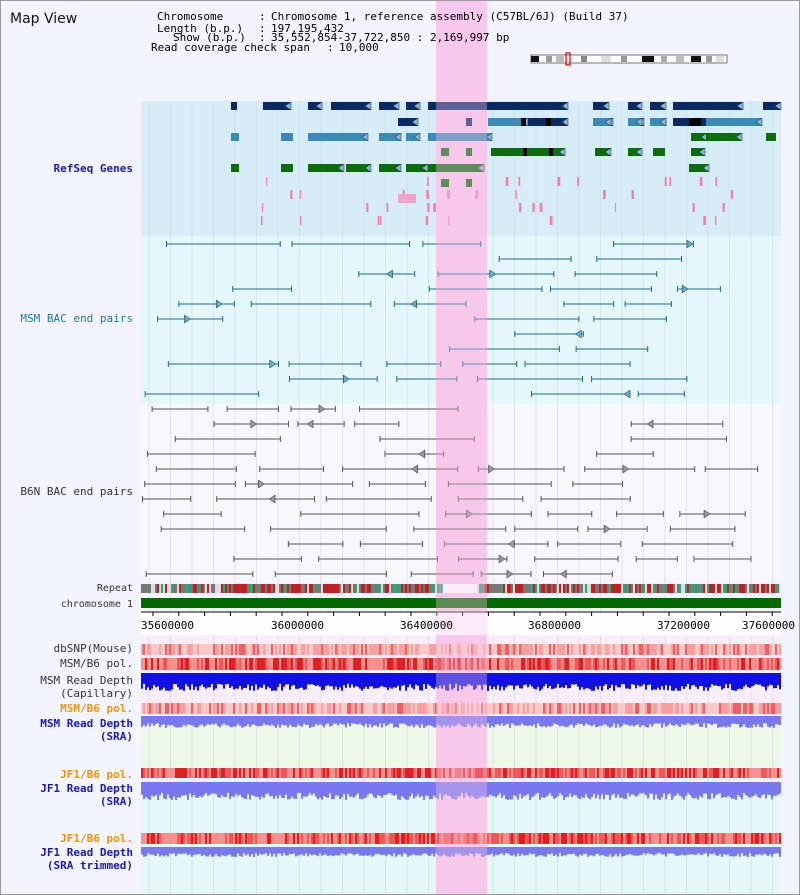 This screenshot has width=800, height=895. What do you see at coordinates (86, 788) in the screenshot?
I see `track-label-jf1-depth-sra: JF1 Read Depth` at bounding box center [86, 788].